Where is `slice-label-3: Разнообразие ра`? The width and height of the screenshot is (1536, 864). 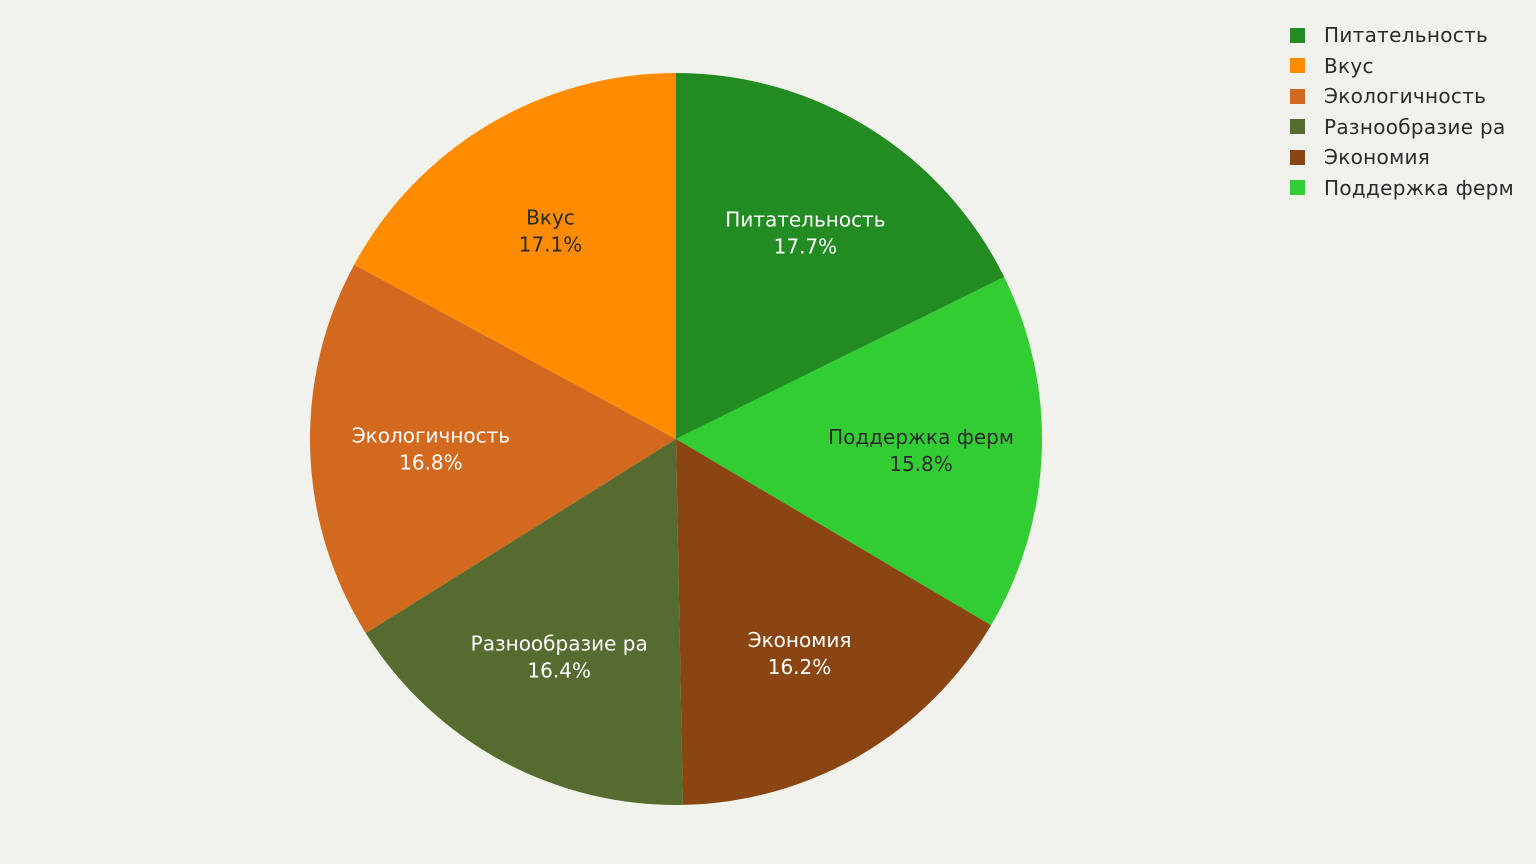 slice-label-3: Разнообразие ра is located at coordinates (559, 644).